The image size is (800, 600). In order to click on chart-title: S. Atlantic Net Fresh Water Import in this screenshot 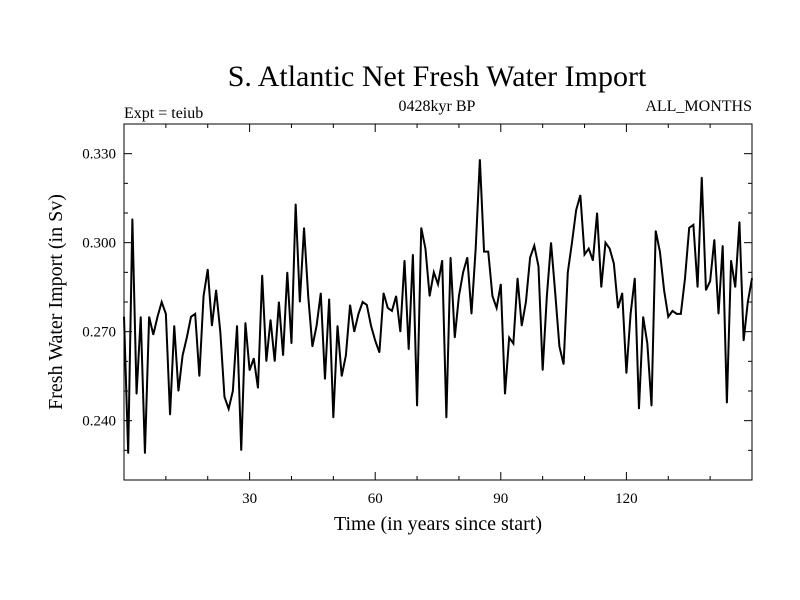, I will do `click(437, 76)`.